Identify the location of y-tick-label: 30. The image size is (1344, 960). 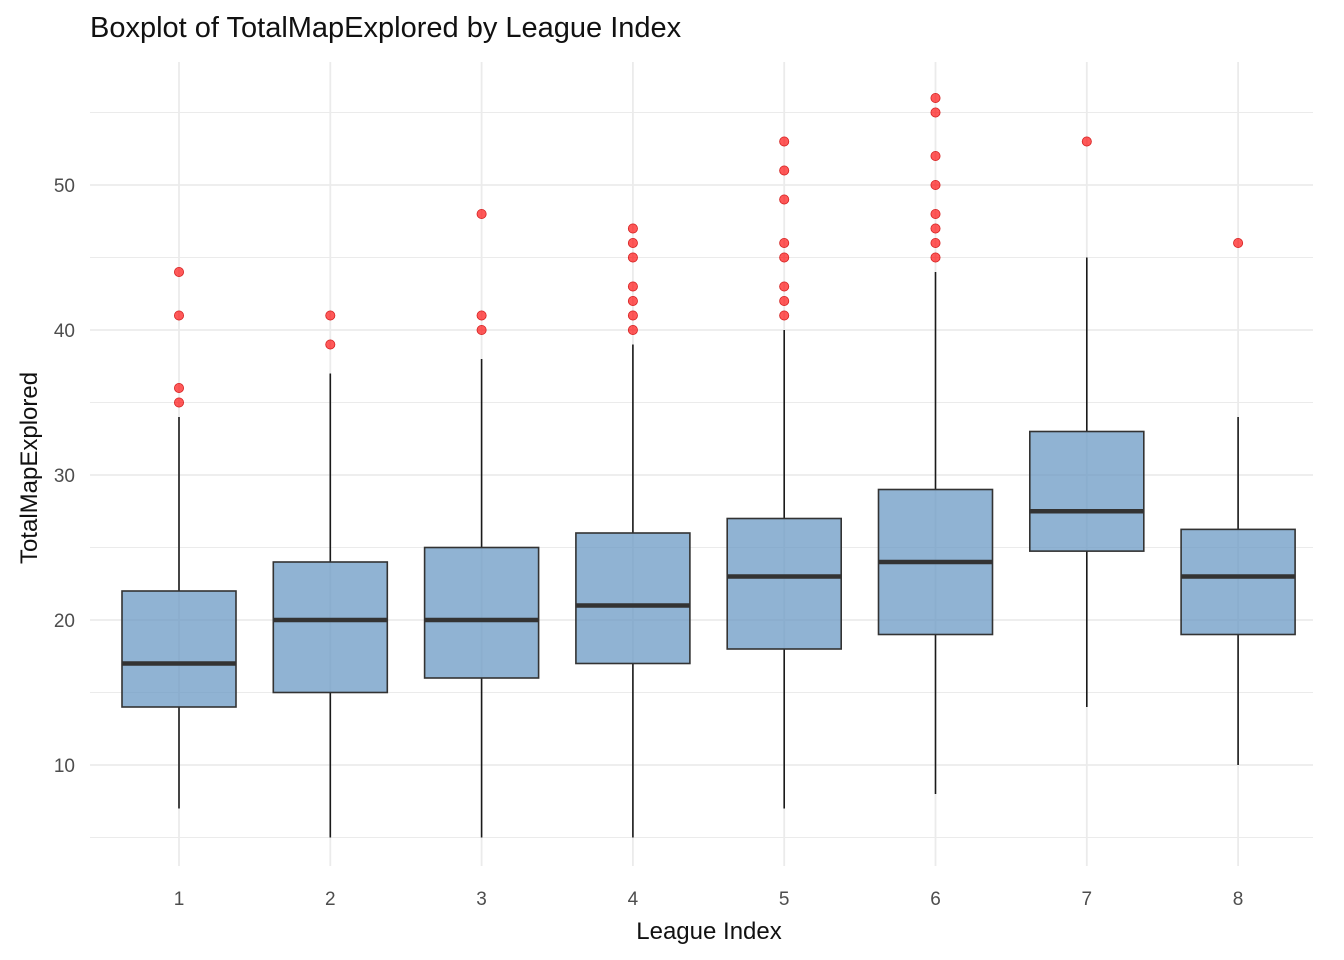
(64, 476).